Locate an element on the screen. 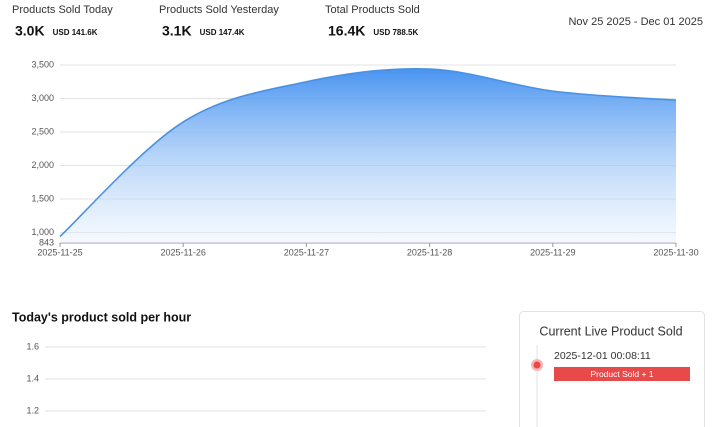 The image size is (720, 427). chart-title: Today's product sold per hour is located at coordinates (101, 317).